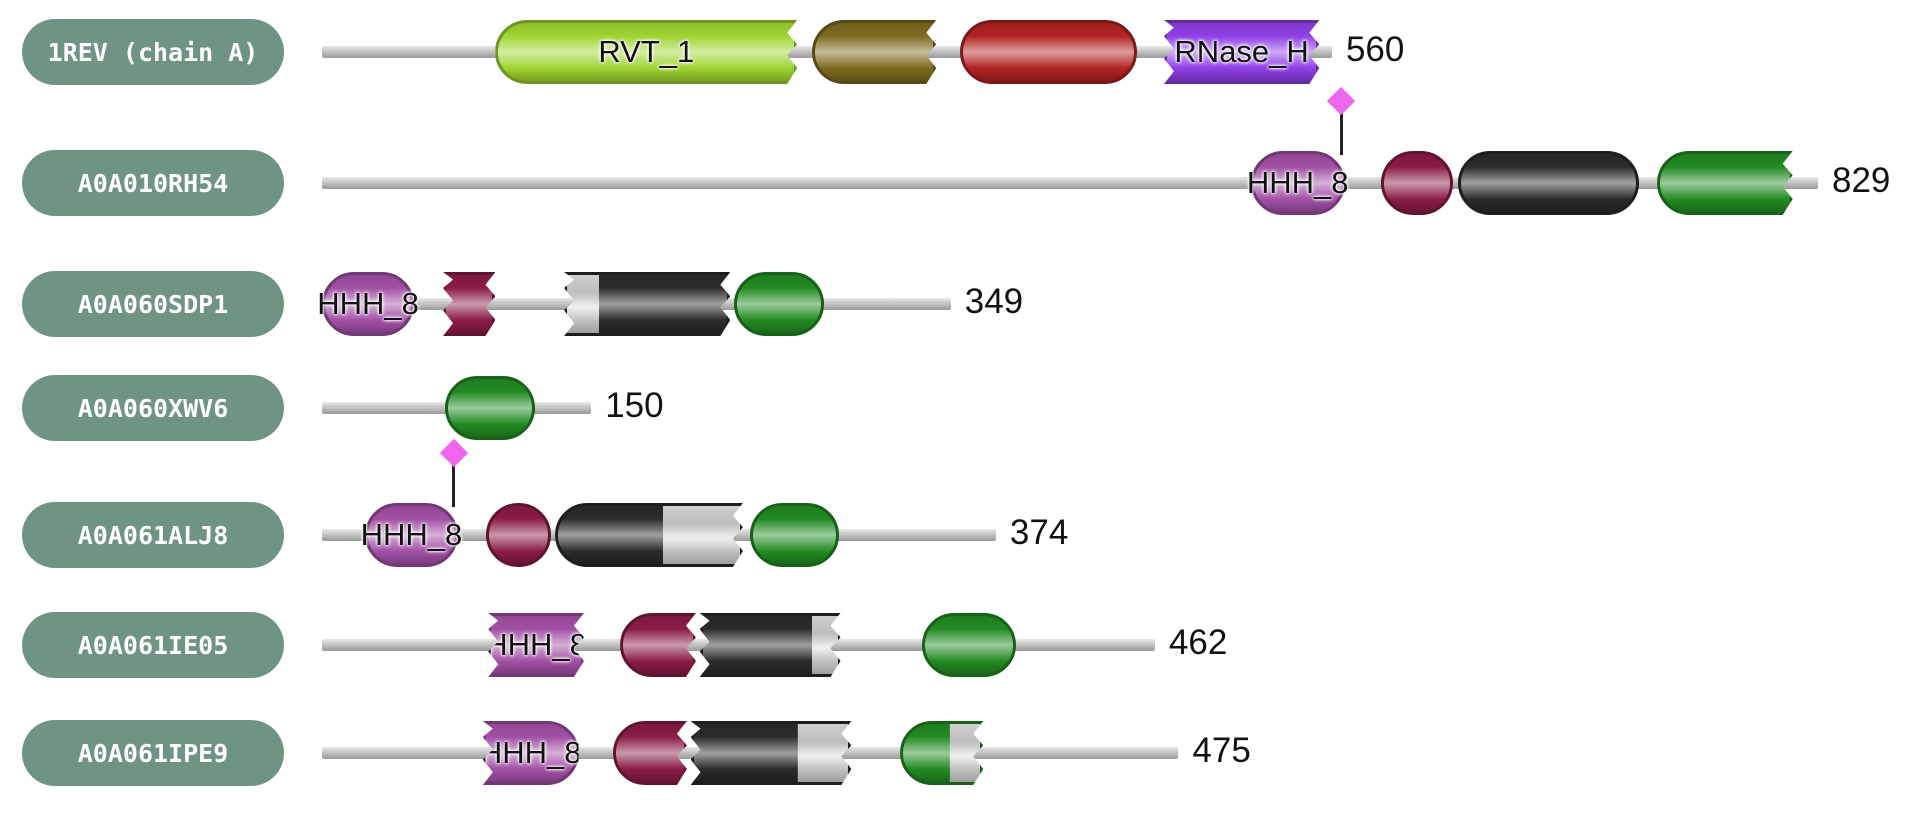 The height and width of the screenshot is (813, 1920). Describe the element at coordinates (153, 753) in the screenshot. I see `sequence-label: A0A061IPE9` at that location.